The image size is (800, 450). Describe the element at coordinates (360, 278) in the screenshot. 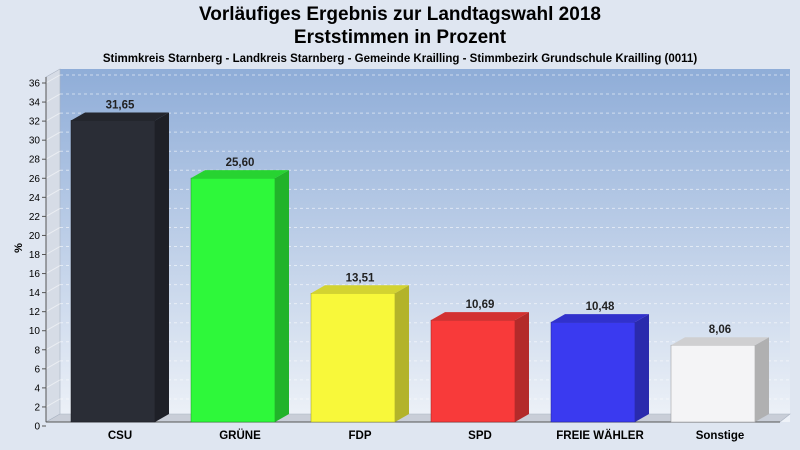

I see `bar-value-label: 13,51` at that location.